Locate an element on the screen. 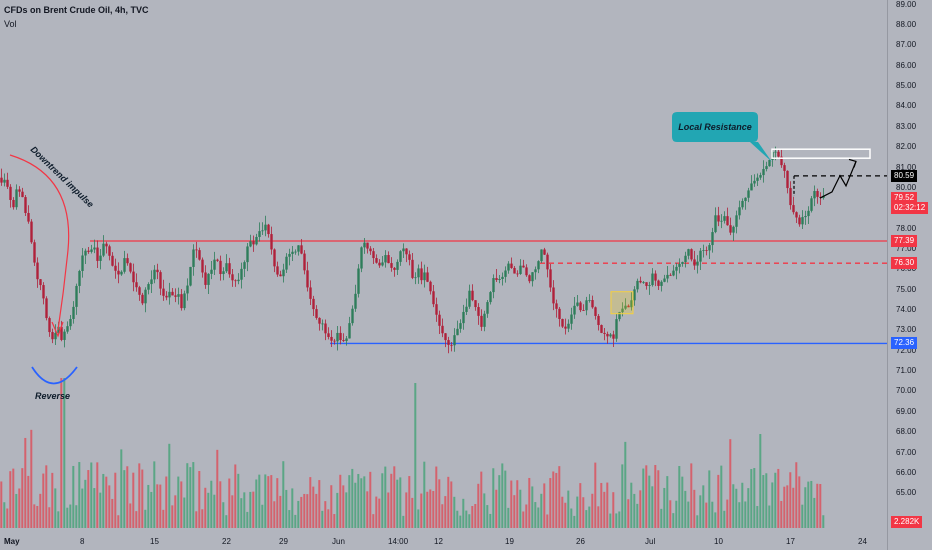 This screenshot has height=550, width=932. reverse-arc is located at coordinates (54, 375).